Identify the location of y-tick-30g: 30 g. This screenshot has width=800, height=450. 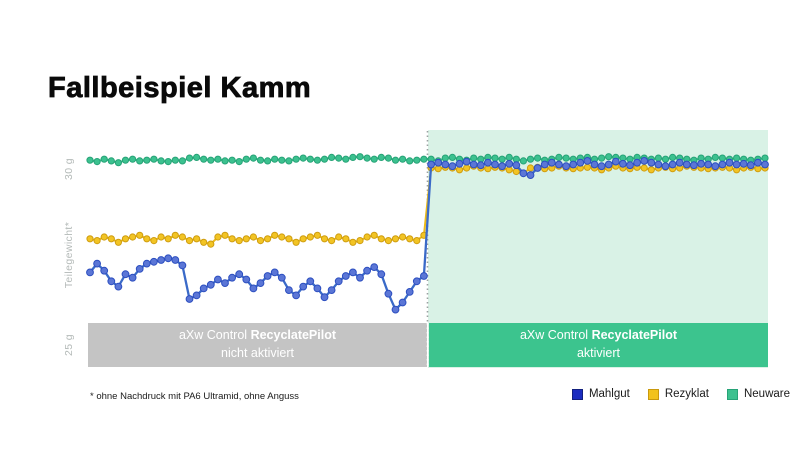
(69, 169).